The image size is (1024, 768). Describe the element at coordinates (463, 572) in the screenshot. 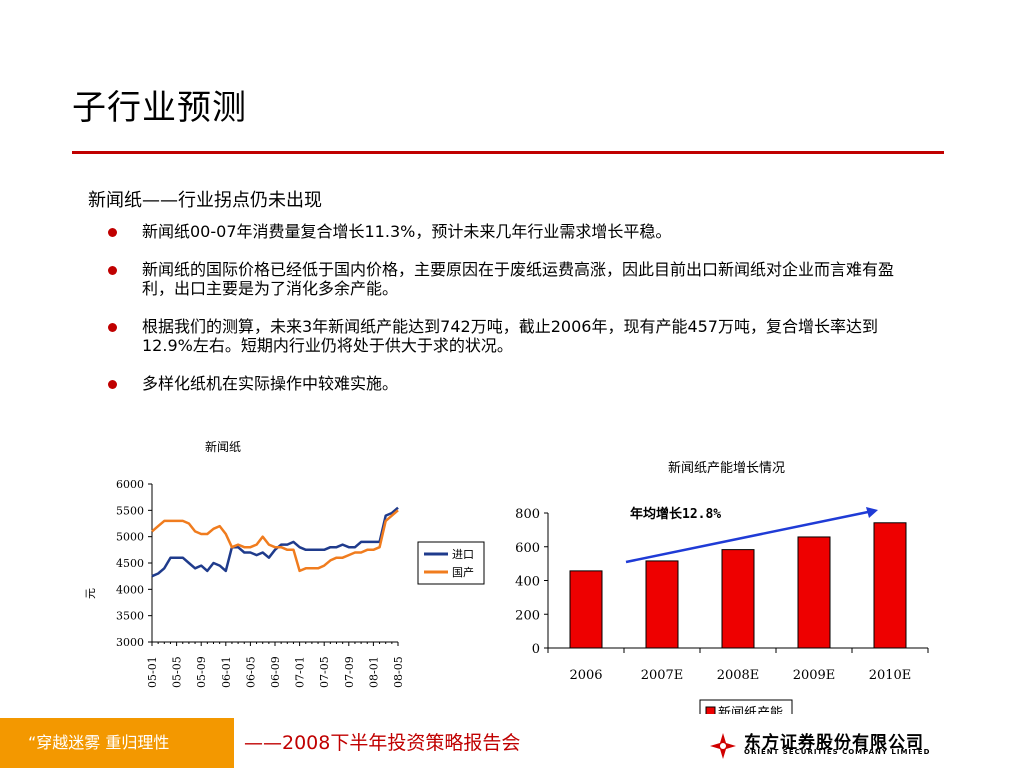

I see `legend-label: 国产` at that location.